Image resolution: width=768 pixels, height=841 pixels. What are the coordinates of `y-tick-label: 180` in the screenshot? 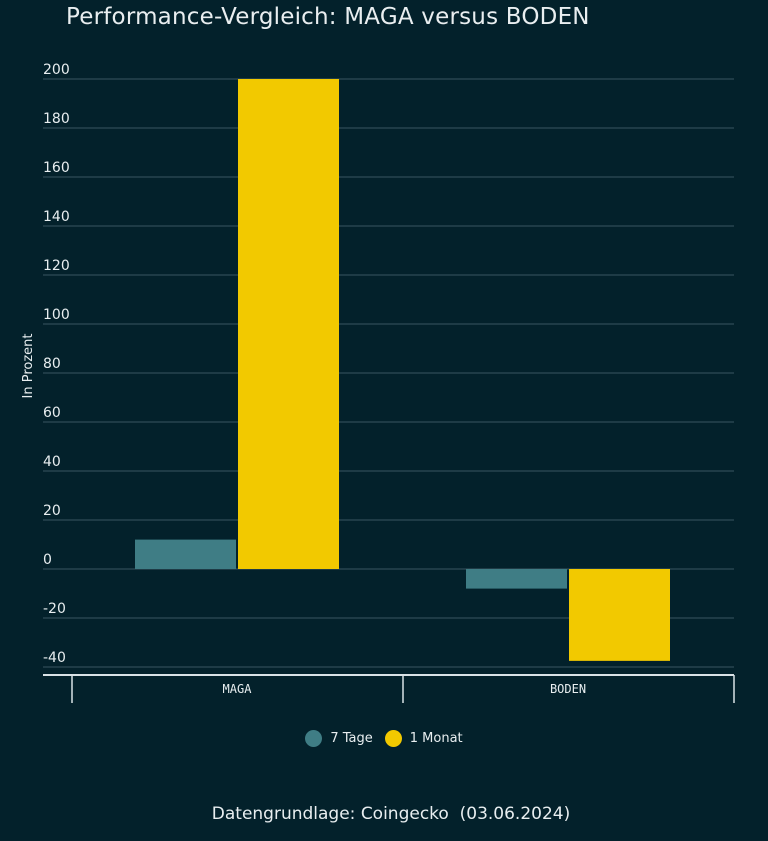 It's located at (56, 119).